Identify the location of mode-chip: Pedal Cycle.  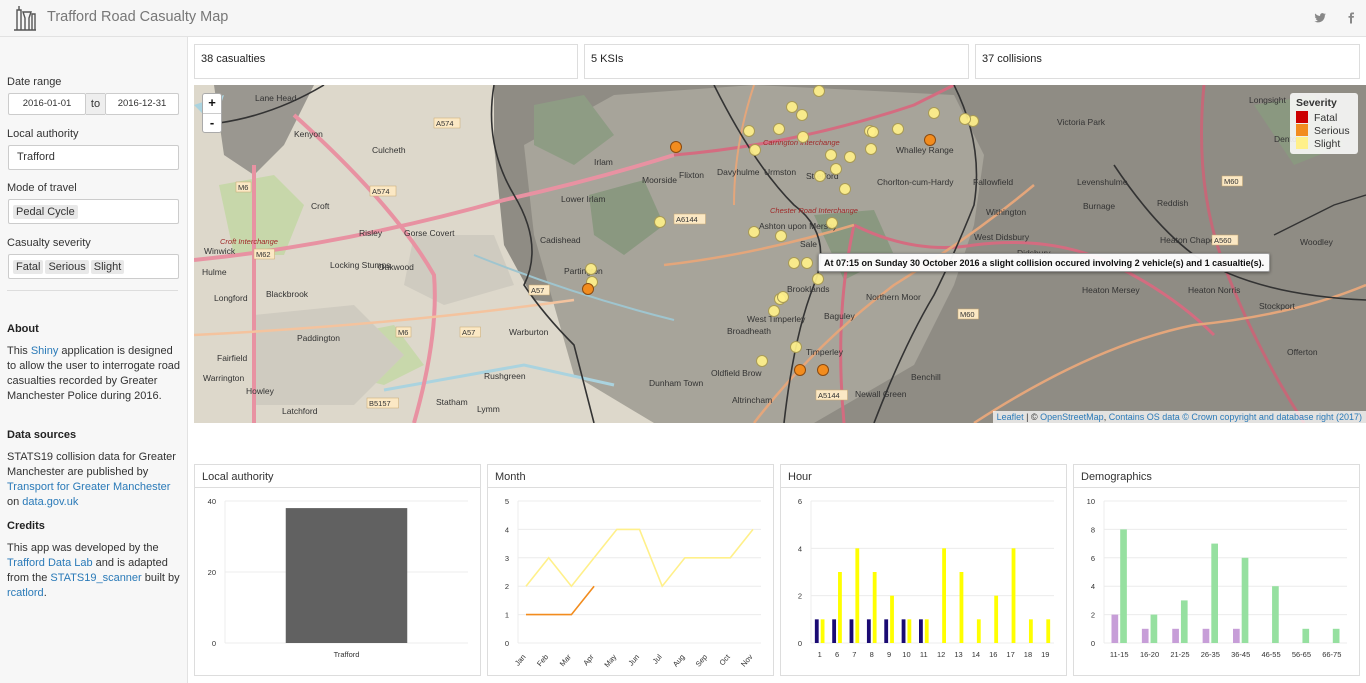
(45, 212).